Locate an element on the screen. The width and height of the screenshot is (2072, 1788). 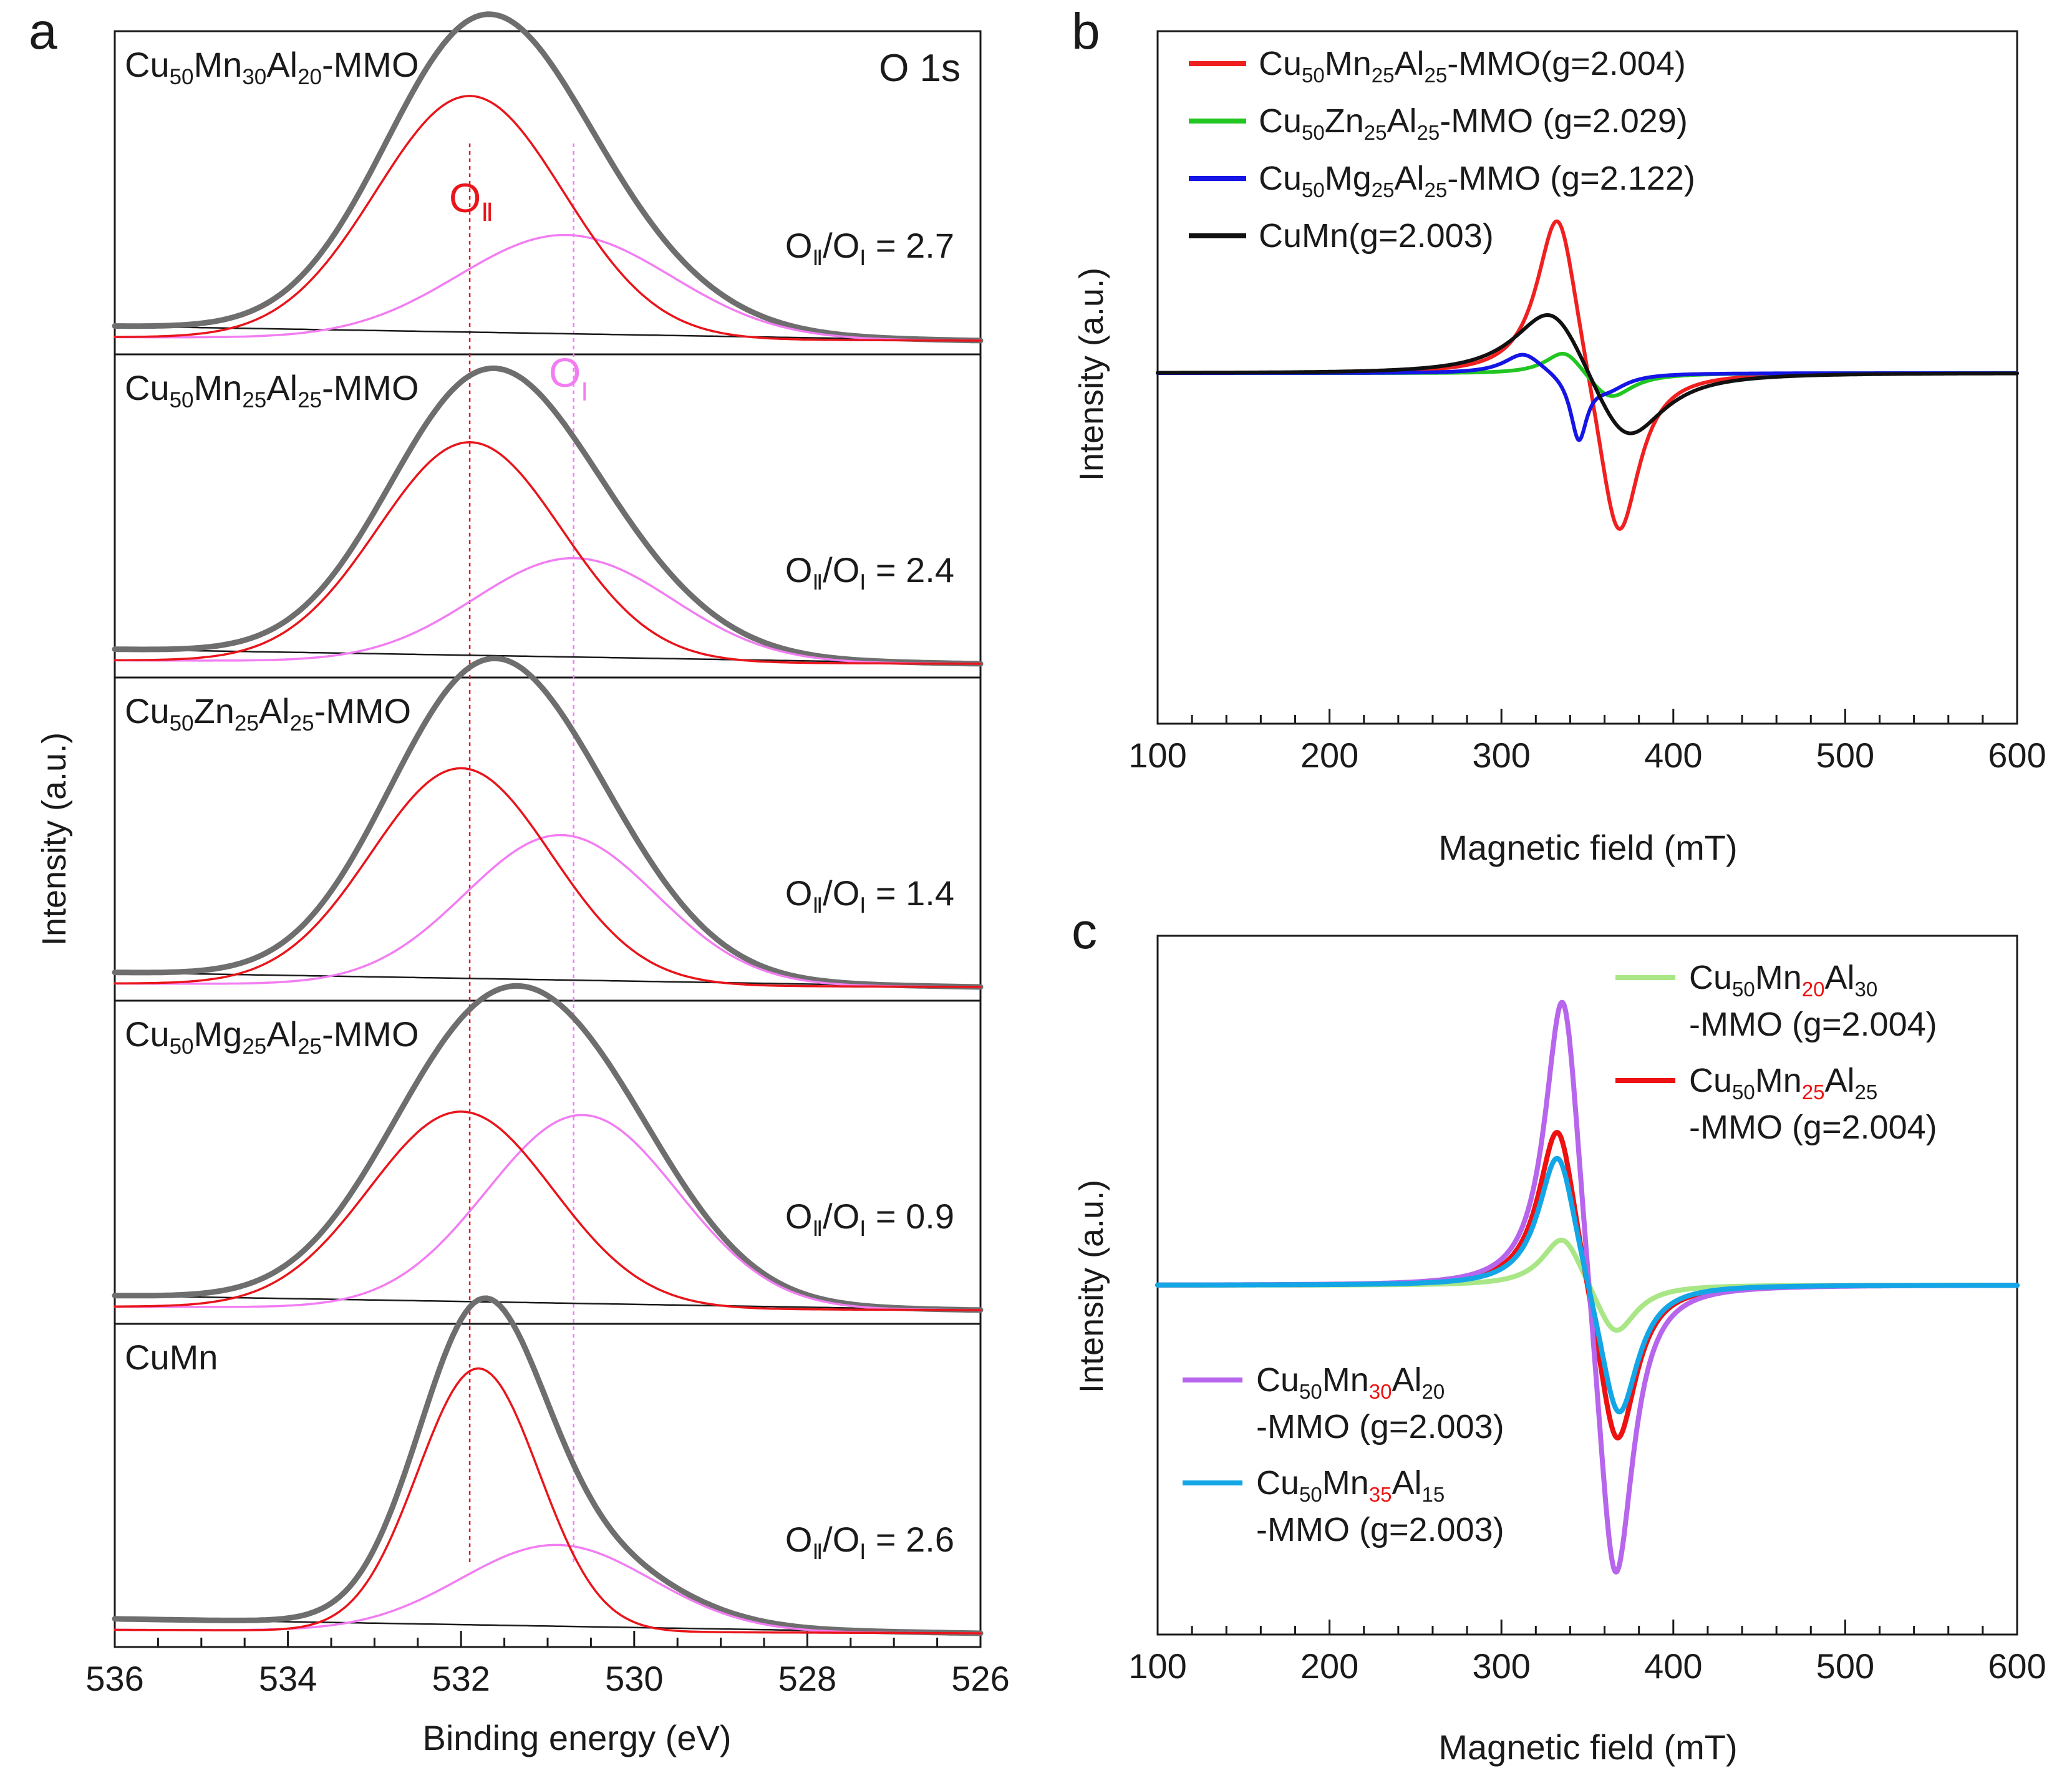
ratio-label: OⅡ/OⅠ = 1.4 is located at coordinates (870, 895).